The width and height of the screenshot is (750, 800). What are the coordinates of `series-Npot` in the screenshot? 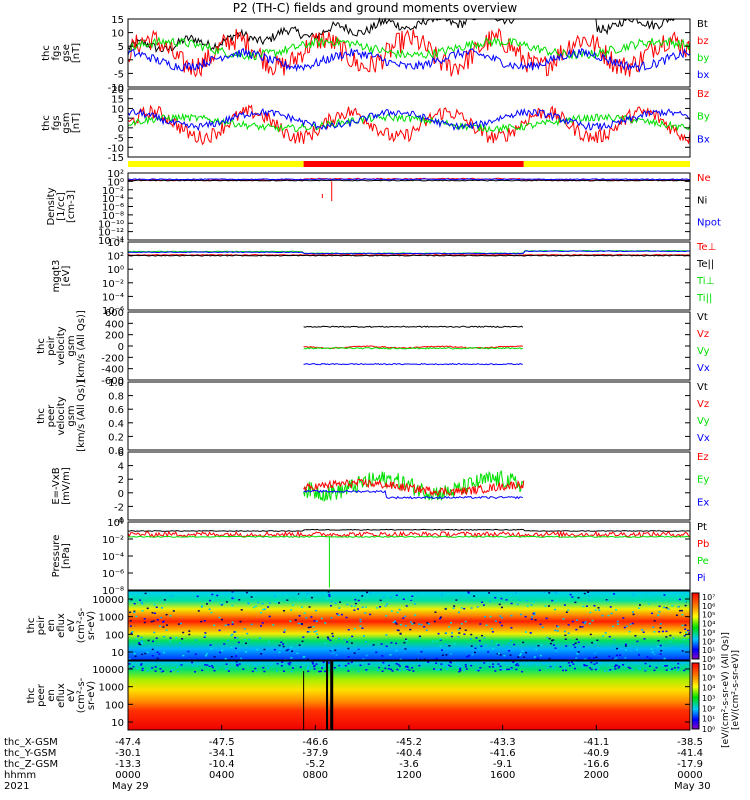 It's located at (408, 179).